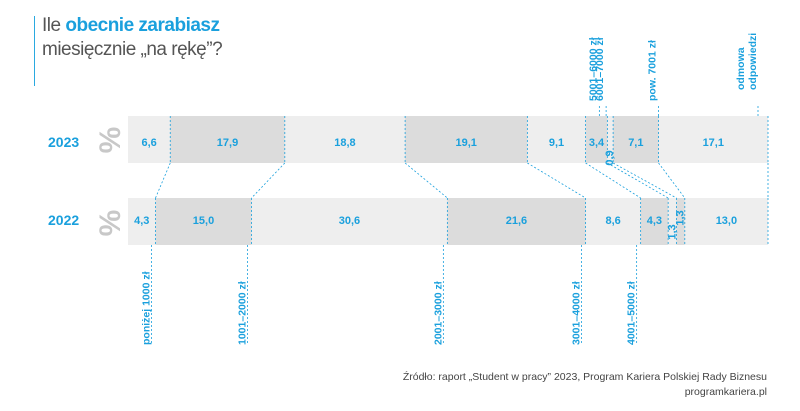  I want to click on category-label-3001-4000-z: 3001–4000 zł, so click(577, 313).